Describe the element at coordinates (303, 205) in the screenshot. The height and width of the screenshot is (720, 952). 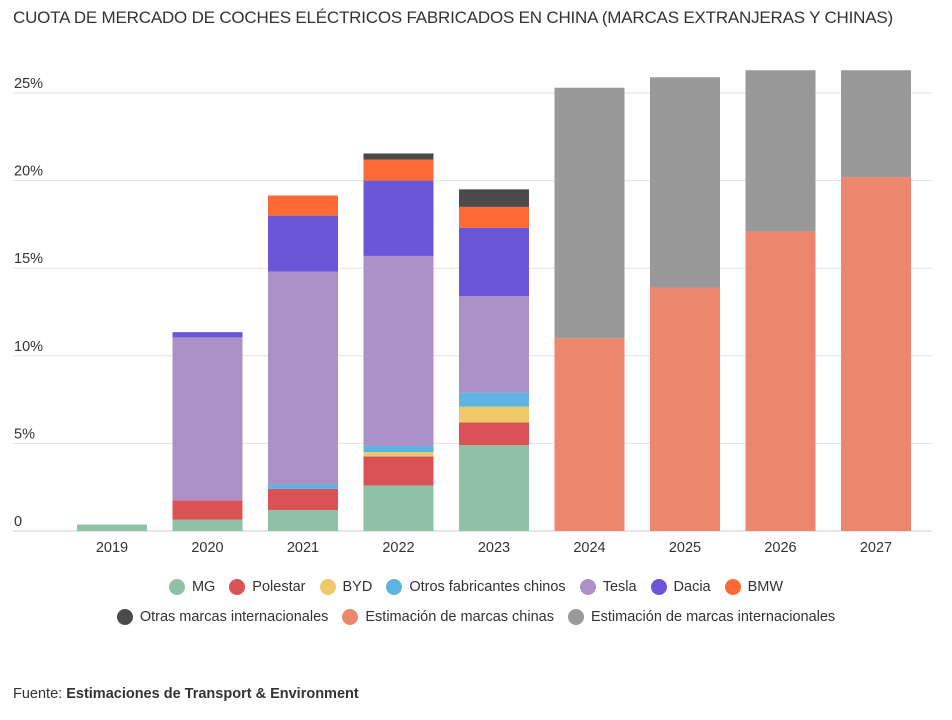
I see `bar-segment-2021-bmw` at that location.